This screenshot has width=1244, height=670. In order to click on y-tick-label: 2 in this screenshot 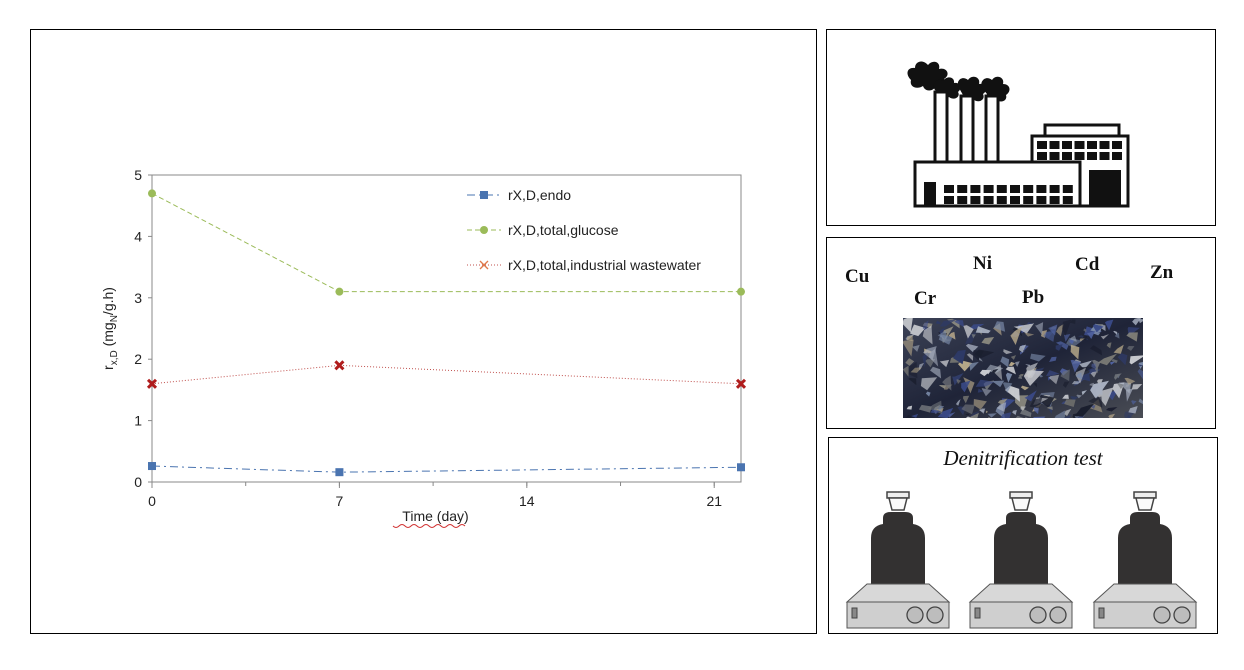, I will do `click(138, 359)`.